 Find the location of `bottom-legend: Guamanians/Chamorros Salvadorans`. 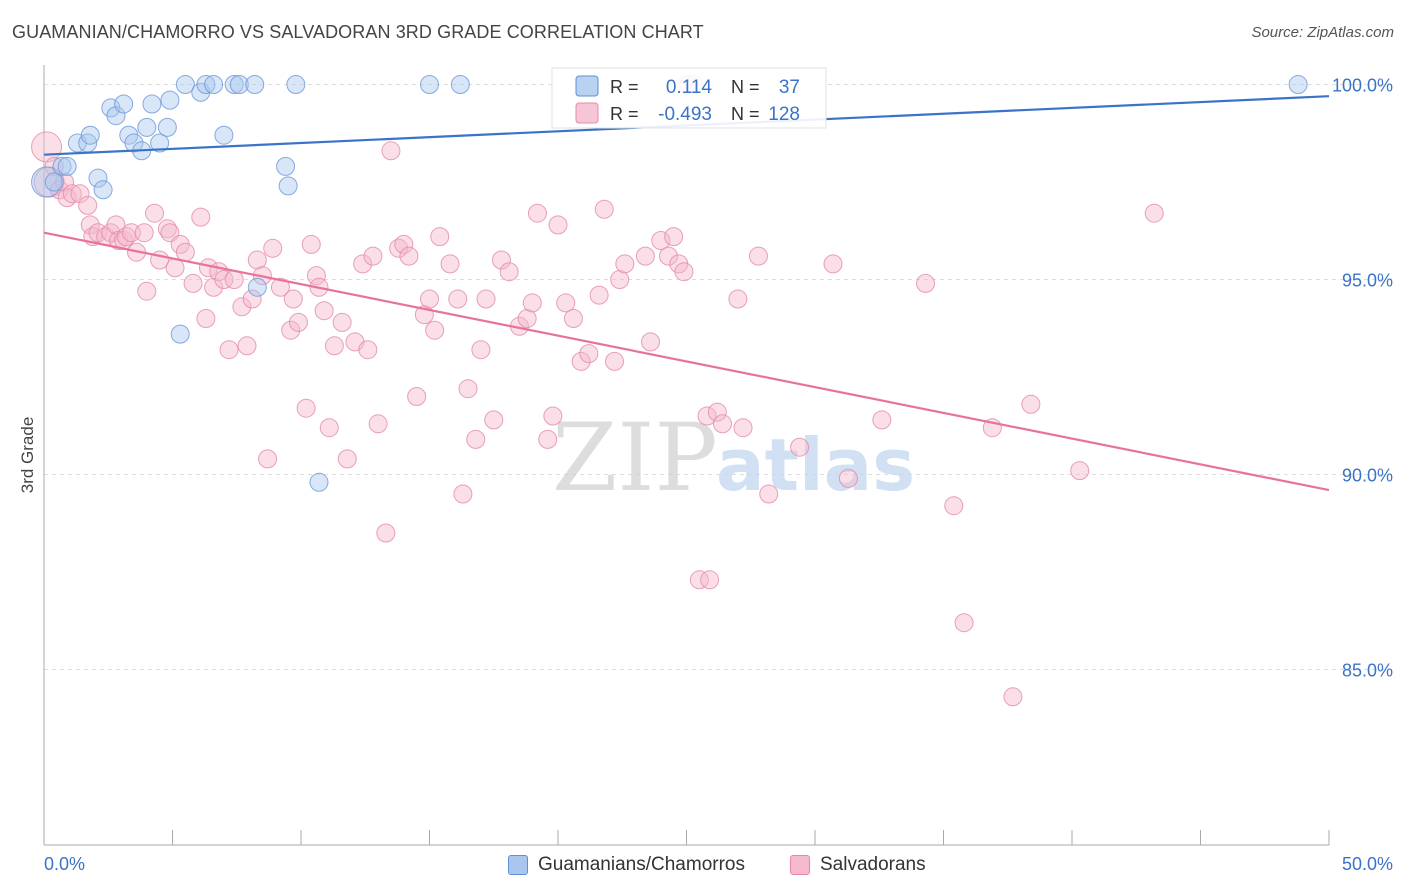

bottom-legend: Guamanians/Chamorros Salvadorans is located at coordinates (703, 865).